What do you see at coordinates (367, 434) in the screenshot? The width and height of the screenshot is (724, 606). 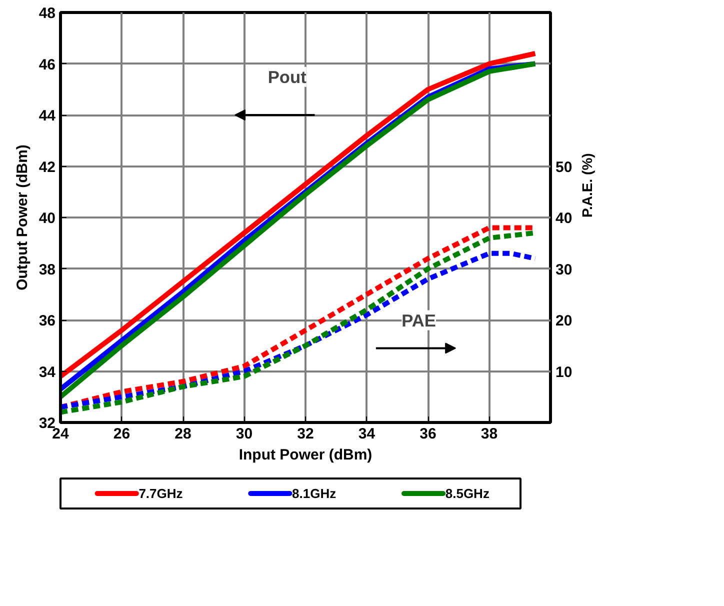 I see `x-tick-label: 34` at bounding box center [367, 434].